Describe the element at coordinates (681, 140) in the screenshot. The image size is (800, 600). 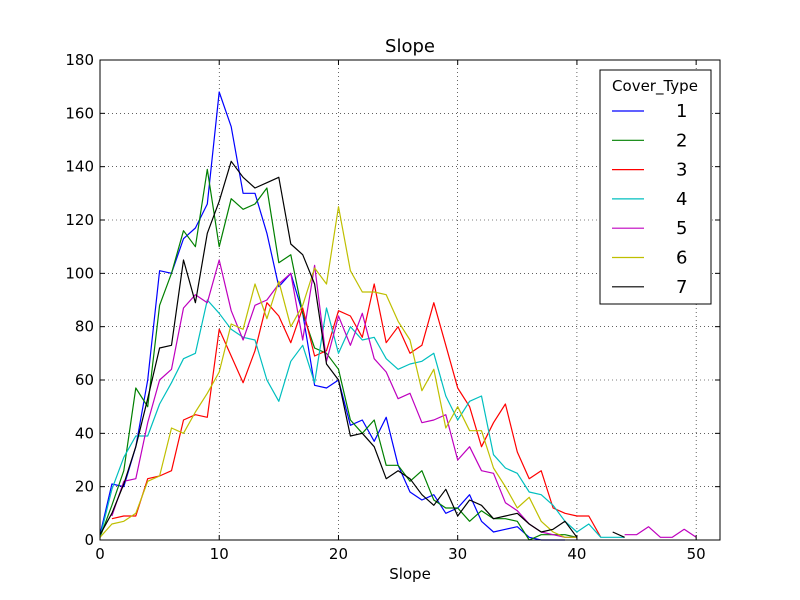
I see `legend-label-2: 2` at that location.